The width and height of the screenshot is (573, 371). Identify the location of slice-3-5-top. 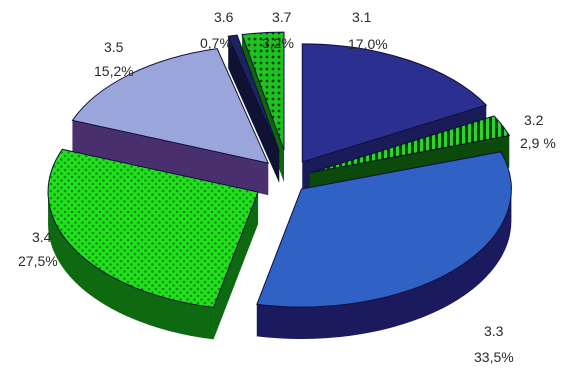
(170, 106).